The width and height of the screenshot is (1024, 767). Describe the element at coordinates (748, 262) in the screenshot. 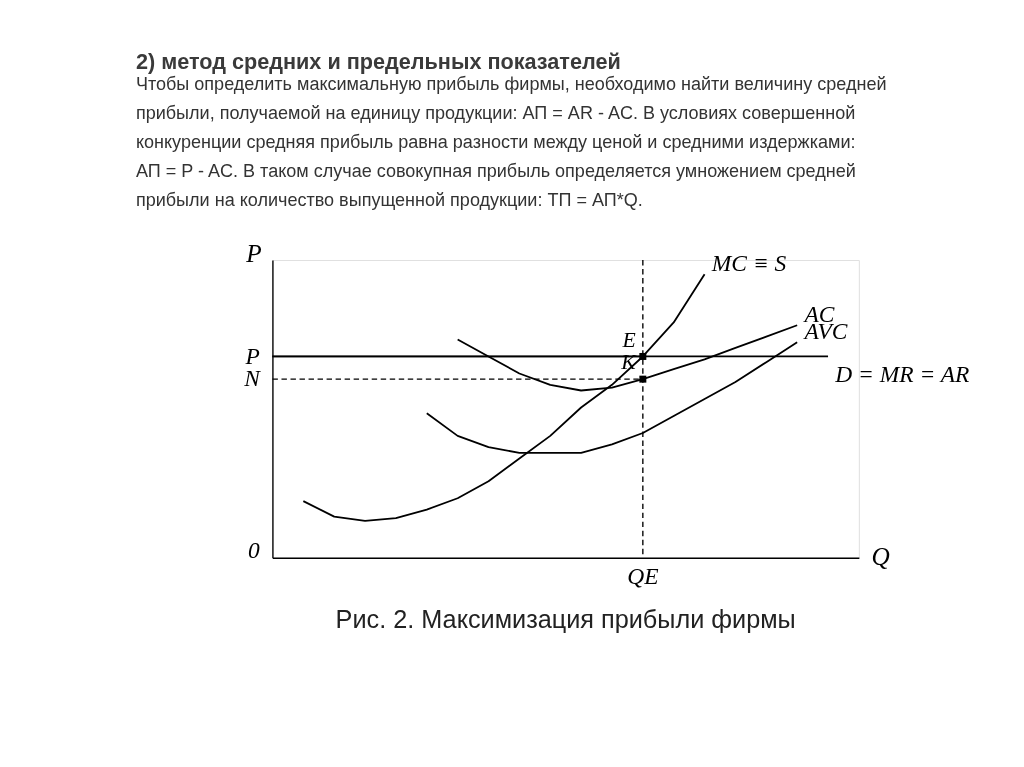

I see `series-label: MC ≡ S` at that location.